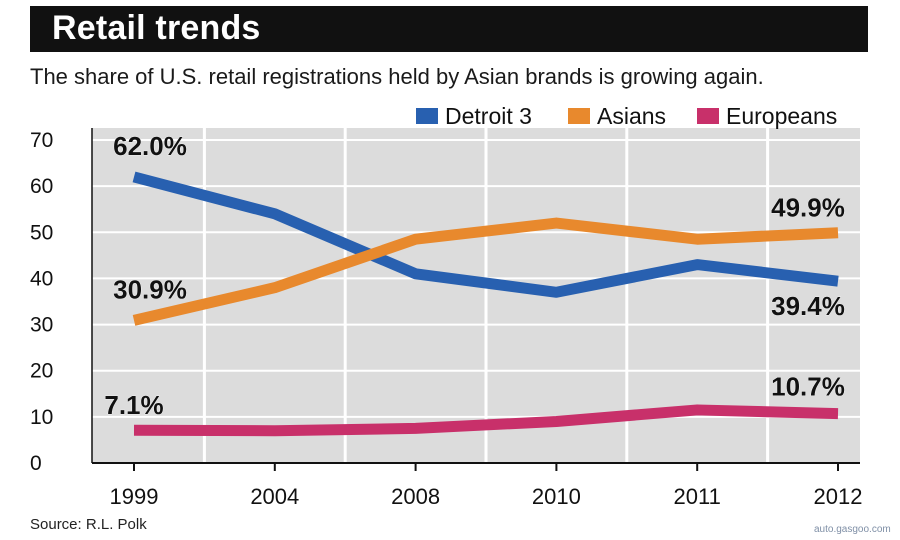 This screenshot has width=900, height=540. Describe the element at coordinates (631, 116) in the screenshot. I see `legend-label: Asians` at that location.